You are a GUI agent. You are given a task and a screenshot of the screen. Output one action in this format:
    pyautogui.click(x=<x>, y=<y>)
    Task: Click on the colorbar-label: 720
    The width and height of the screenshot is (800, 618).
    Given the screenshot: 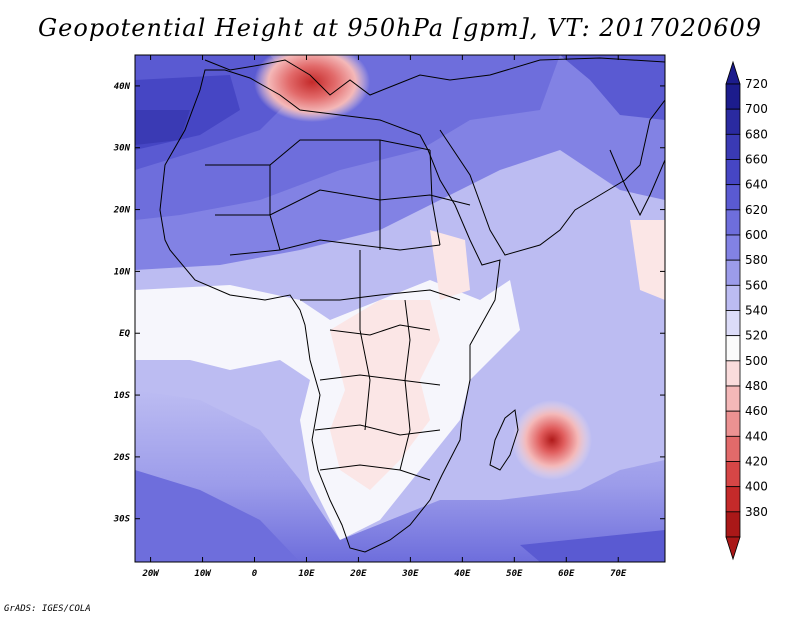 What is the action you would take?
    pyautogui.click(x=756, y=84)
    